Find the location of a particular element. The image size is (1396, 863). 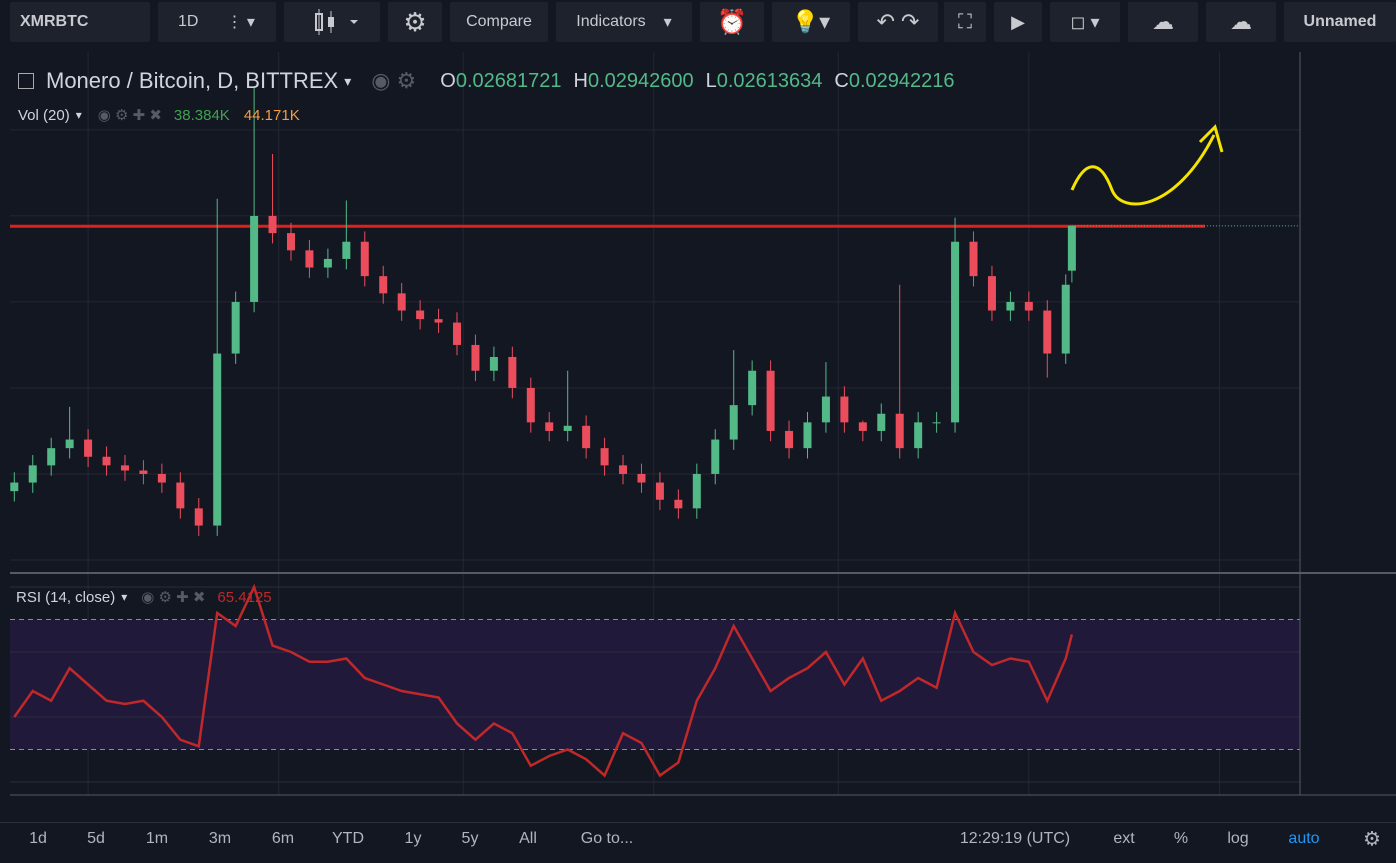

clock: 12:29:19 (UTC) is located at coordinates (1015, 838).